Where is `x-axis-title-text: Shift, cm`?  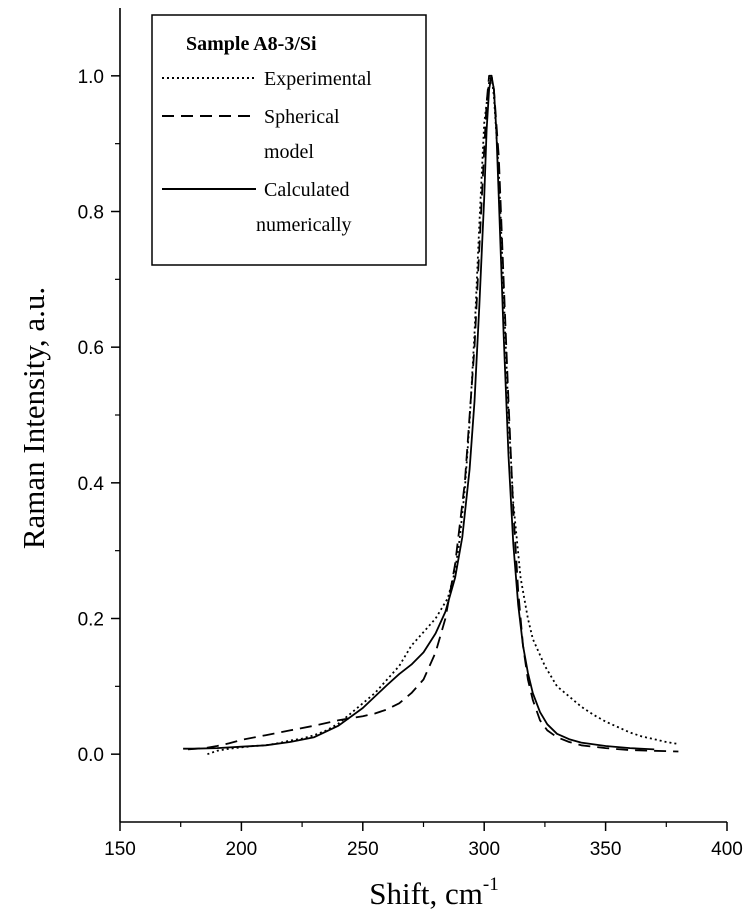
x-axis-title-text: Shift, cm is located at coordinates (426, 893).